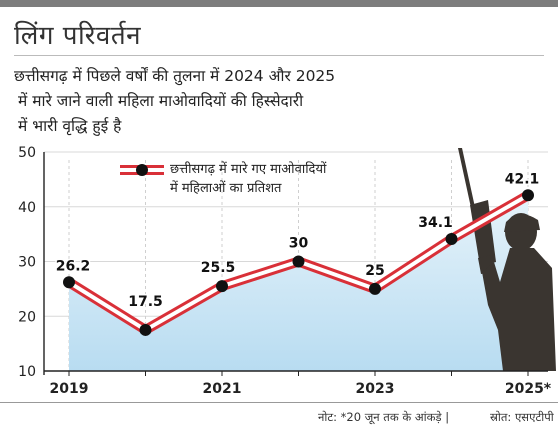  Describe the element at coordinates (374, 271) in the screenshot. I see `data-label: 25` at that location.